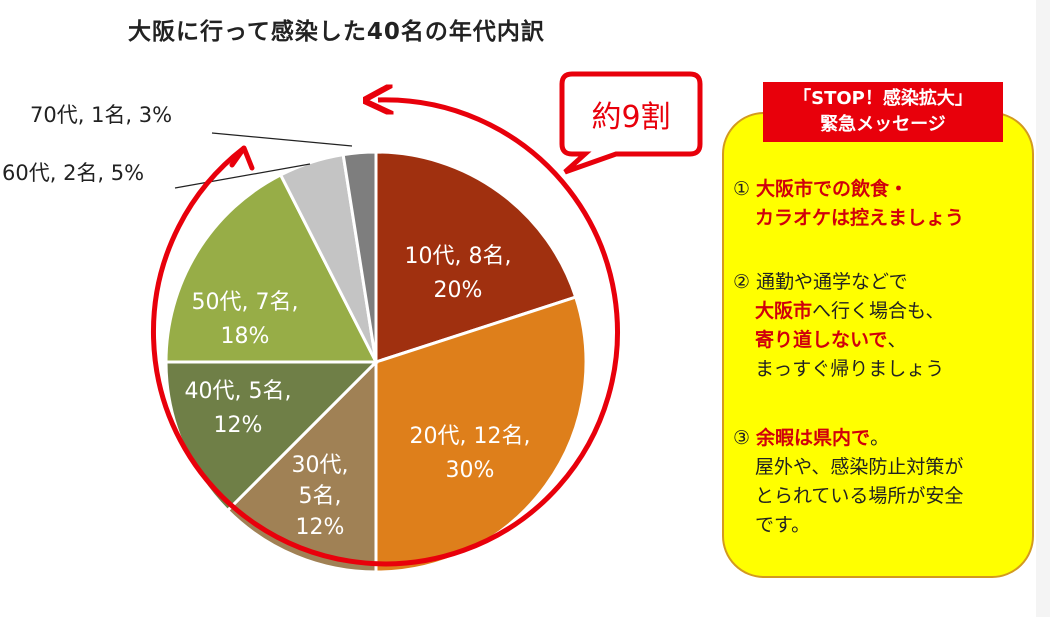  I want to click on panel-title: 「STOP！感染拡大」 緊急メッセージ, so click(883, 112).